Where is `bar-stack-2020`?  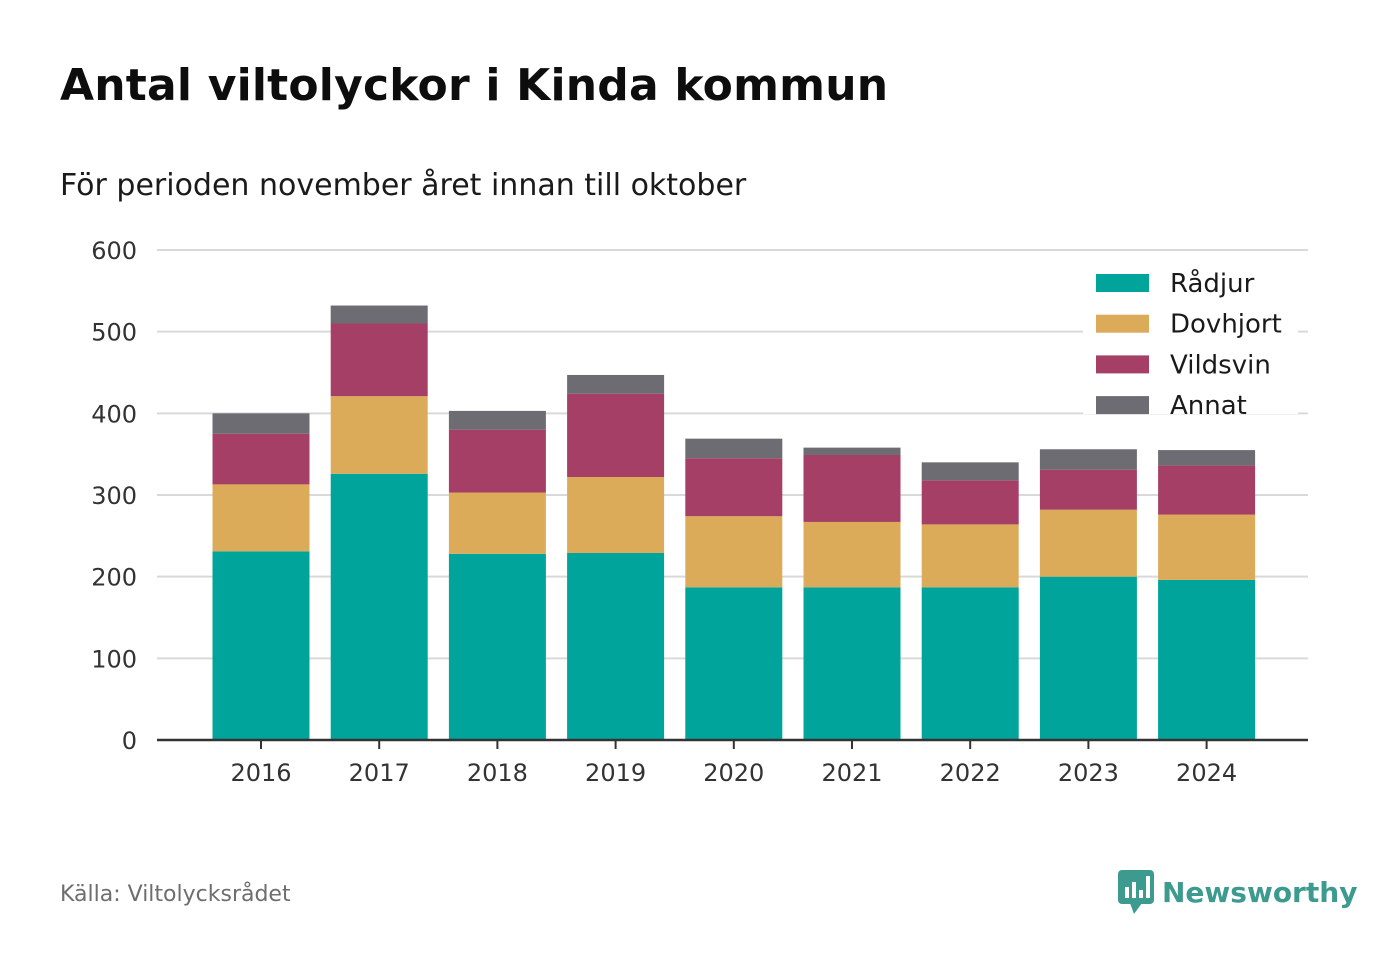 bar-stack-2020 is located at coordinates (734, 589).